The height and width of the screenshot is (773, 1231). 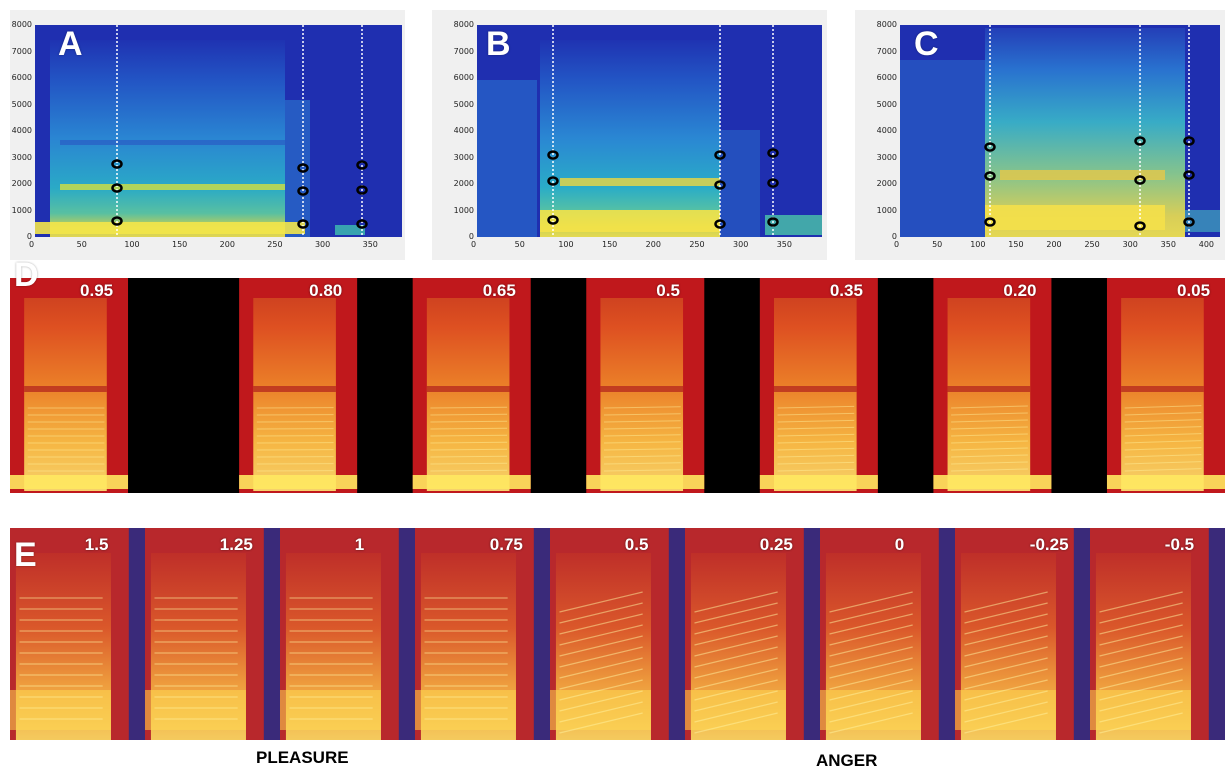 What do you see at coordinates (96, 544) in the screenshot?
I see `row-e-value-label: 1.5` at bounding box center [96, 544].